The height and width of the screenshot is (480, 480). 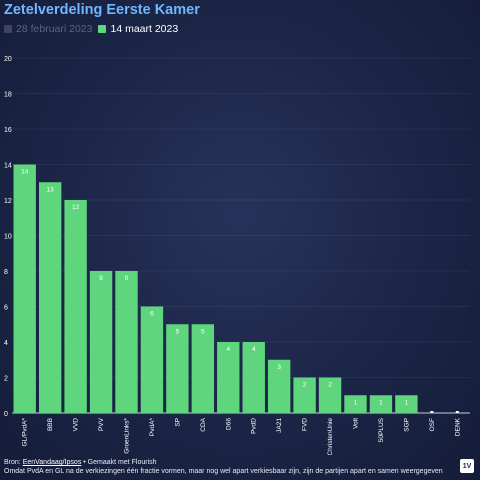 What do you see at coordinates (8, 95) in the screenshot?
I see `y-tick-label: 18` at bounding box center [8, 95].